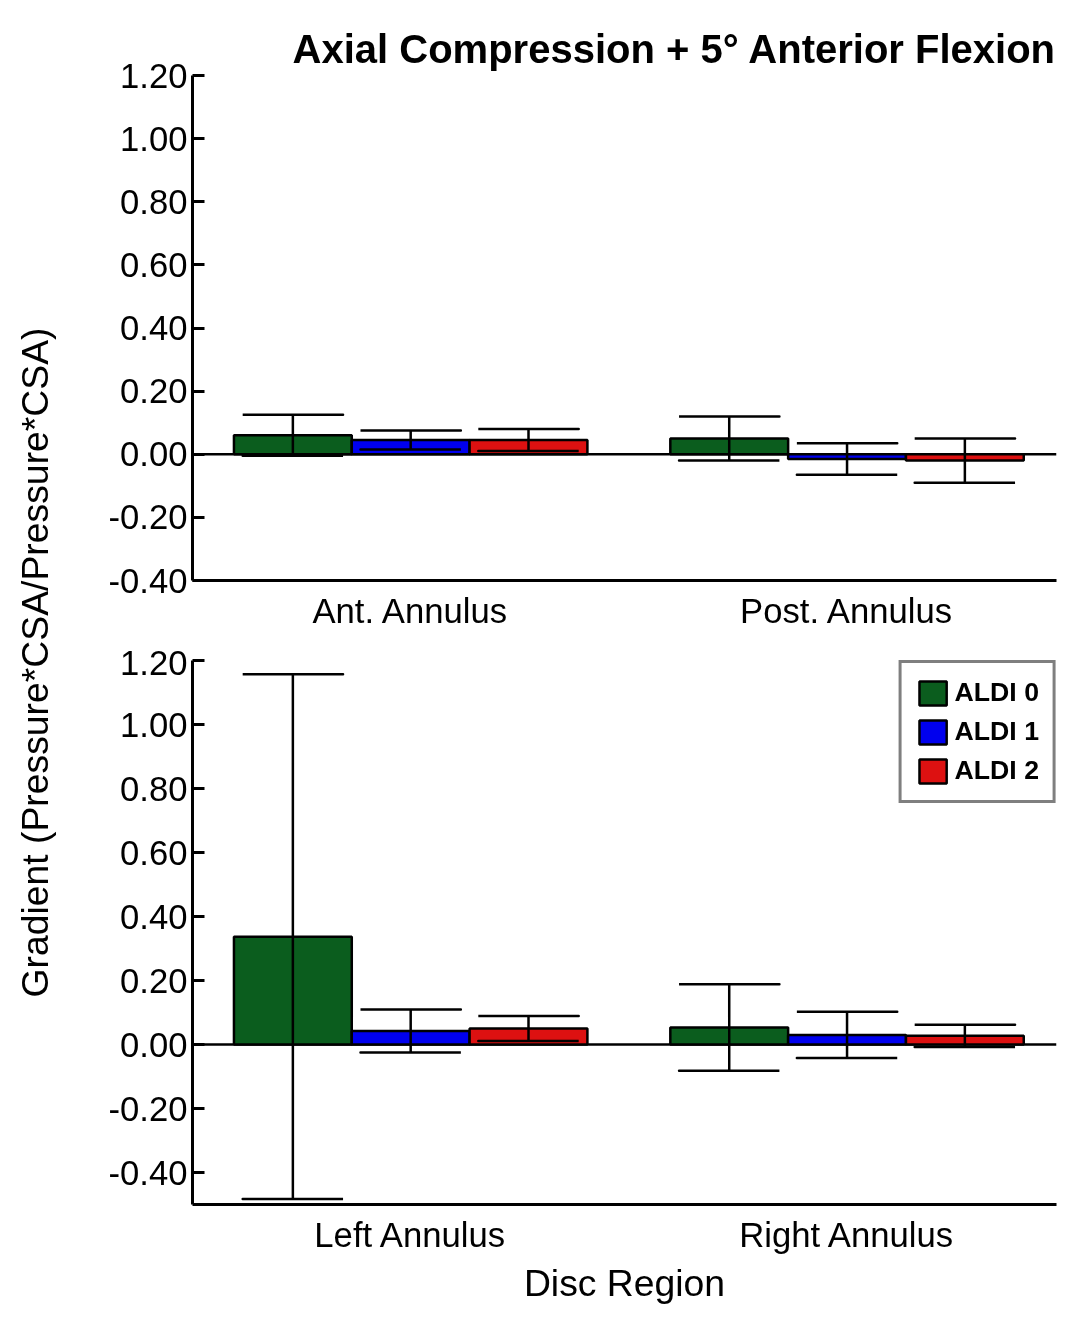  Describe the element at coordinates (846, 1234) in the screenshot. I see `x-tick-label: Right Annulus` at that location.